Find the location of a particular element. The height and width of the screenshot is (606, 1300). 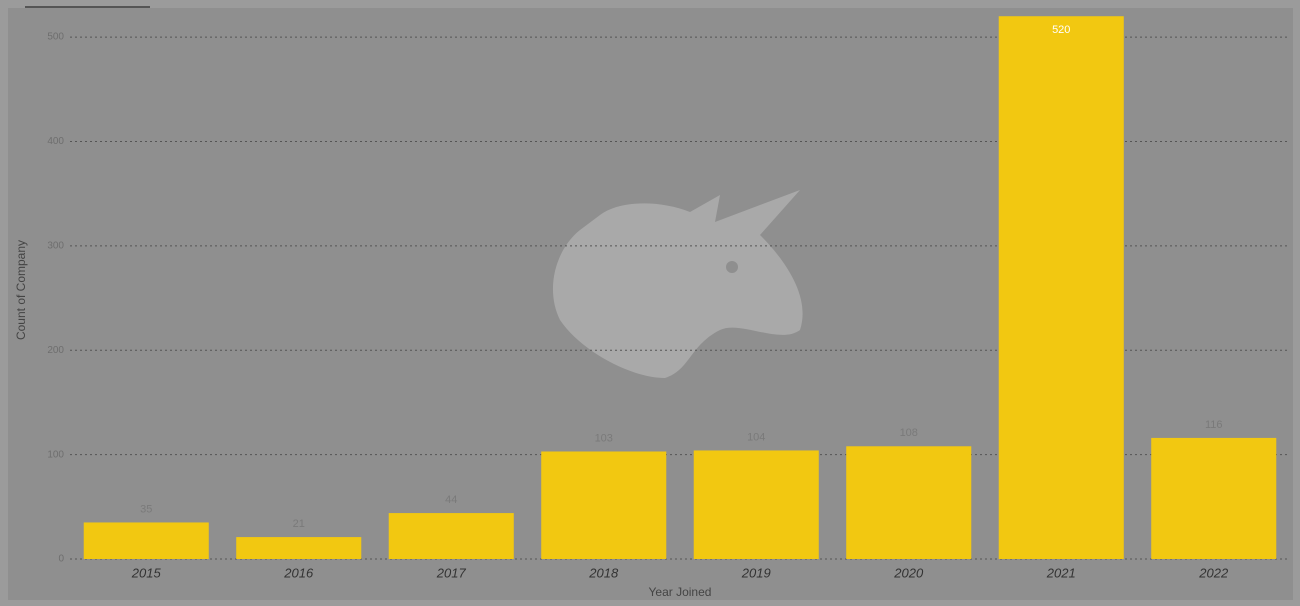

y-tick-label: 0 is located at coordinates (61, 559).